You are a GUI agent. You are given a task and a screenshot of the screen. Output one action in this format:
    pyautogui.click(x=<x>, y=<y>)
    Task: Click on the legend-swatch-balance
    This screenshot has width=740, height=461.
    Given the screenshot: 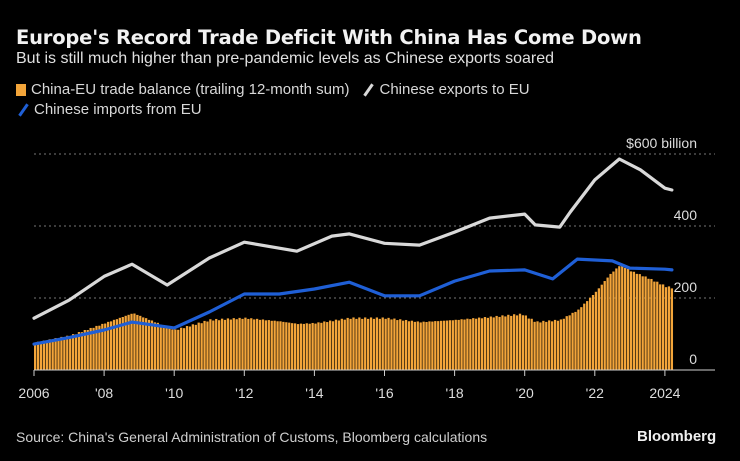 What is the action you would take?
    pyautogui.click(x=21, y=89)
    